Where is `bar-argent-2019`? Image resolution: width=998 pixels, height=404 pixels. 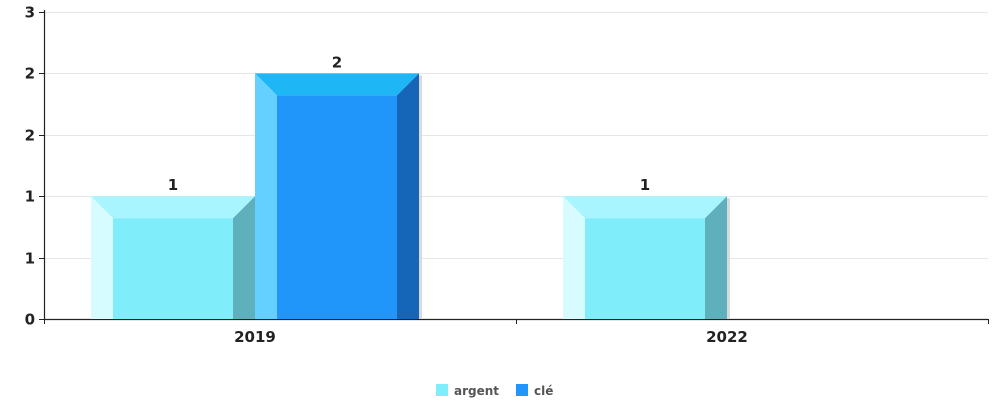 bar-argent-2019 is located at coordinates (174, 257).